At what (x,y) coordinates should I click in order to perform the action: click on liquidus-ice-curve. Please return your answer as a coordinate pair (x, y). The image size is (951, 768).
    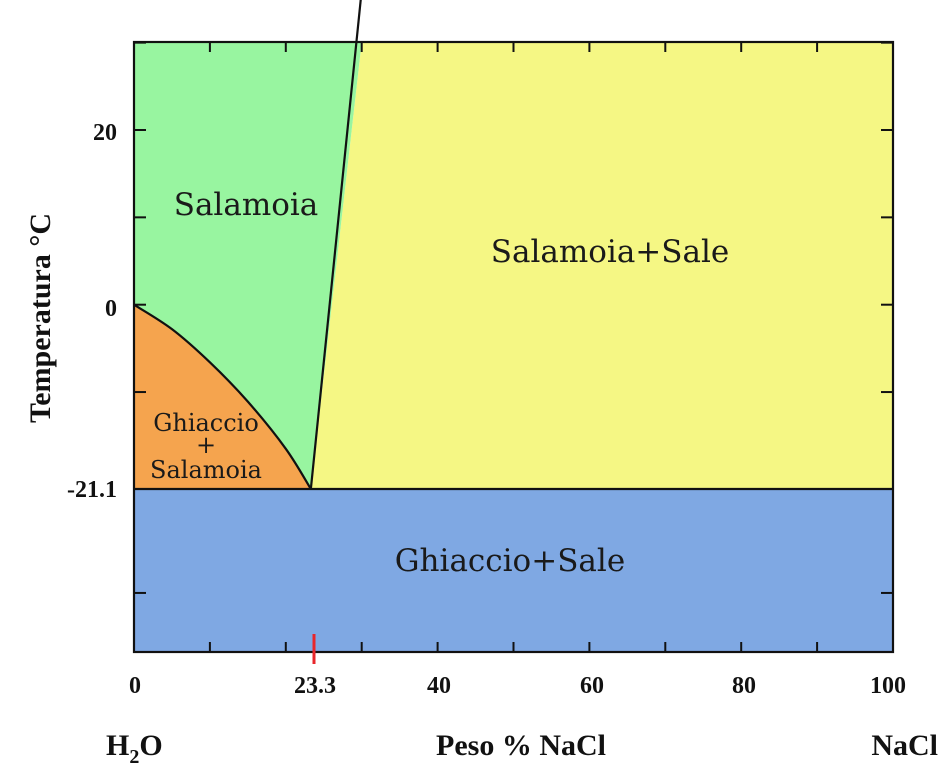
    Looking at the image, I should click on (222, 396).